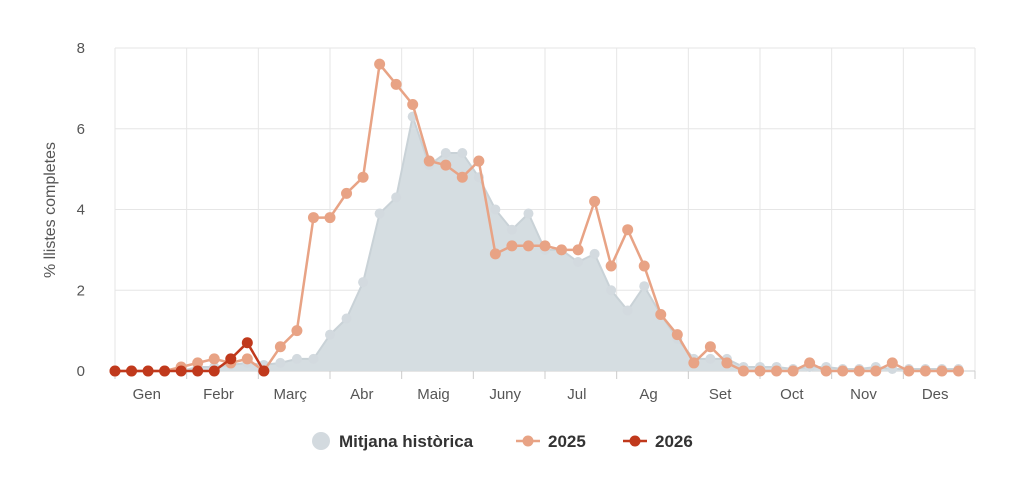 Image resolution: width=1017 pixels, height=481 pixels. What do you see at coordinates (505, 394) in the screenshot?
I see `x-tick-label: Juny` at bounding box center [505, 394].